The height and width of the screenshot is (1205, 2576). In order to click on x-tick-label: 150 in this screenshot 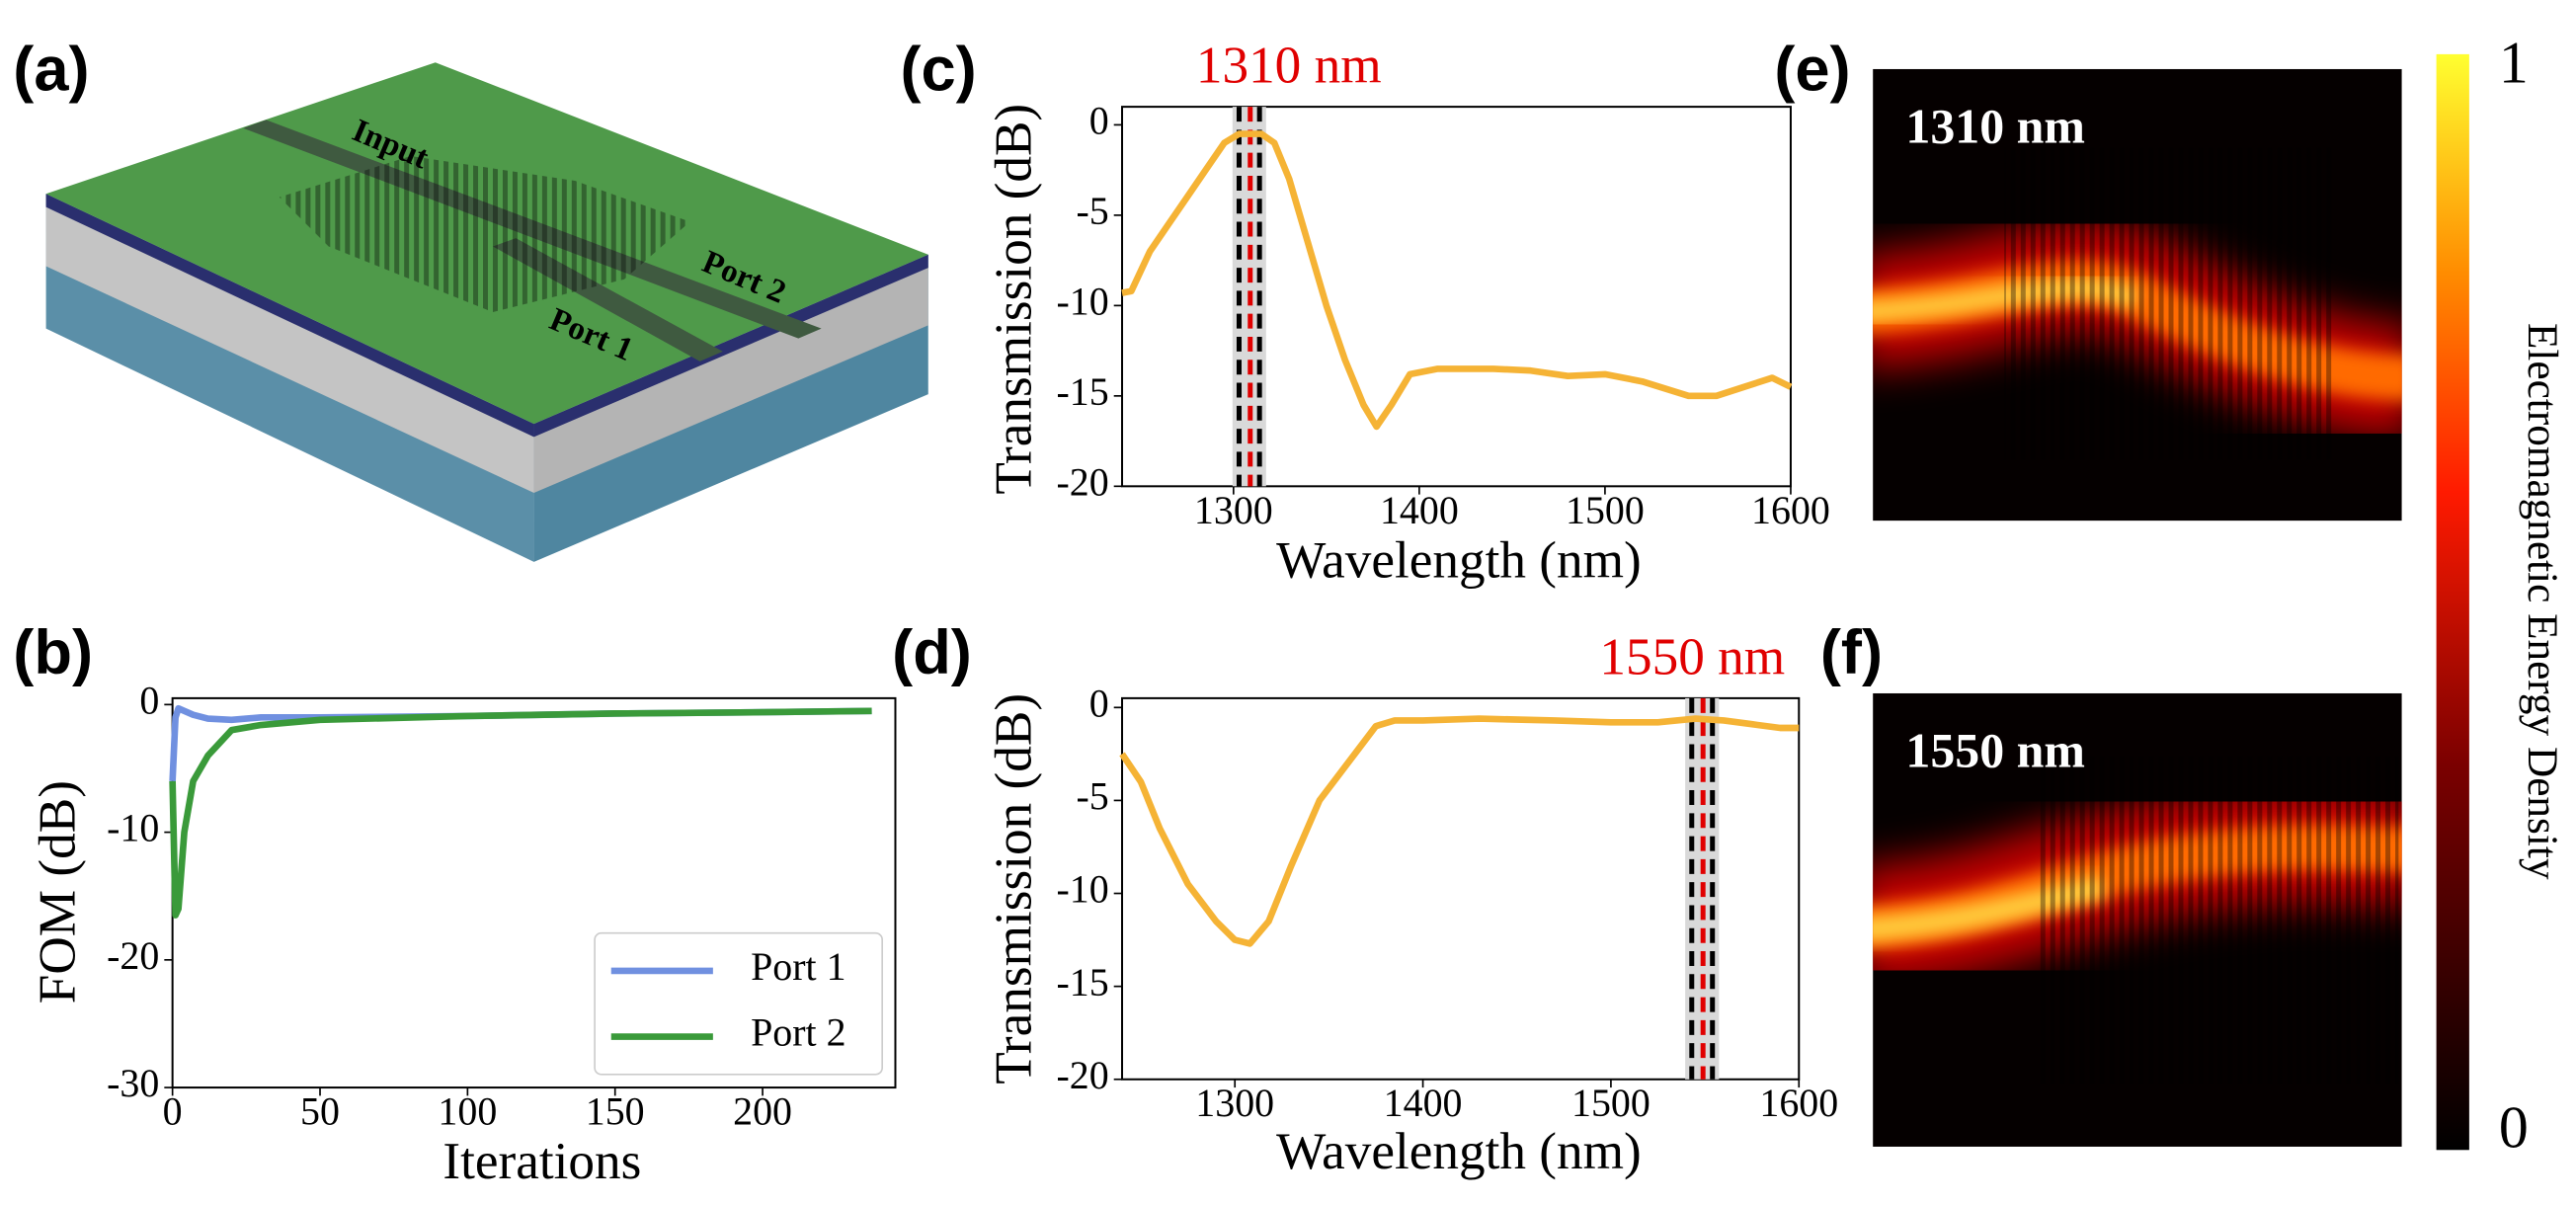, I will do `click(615, 1111)`.